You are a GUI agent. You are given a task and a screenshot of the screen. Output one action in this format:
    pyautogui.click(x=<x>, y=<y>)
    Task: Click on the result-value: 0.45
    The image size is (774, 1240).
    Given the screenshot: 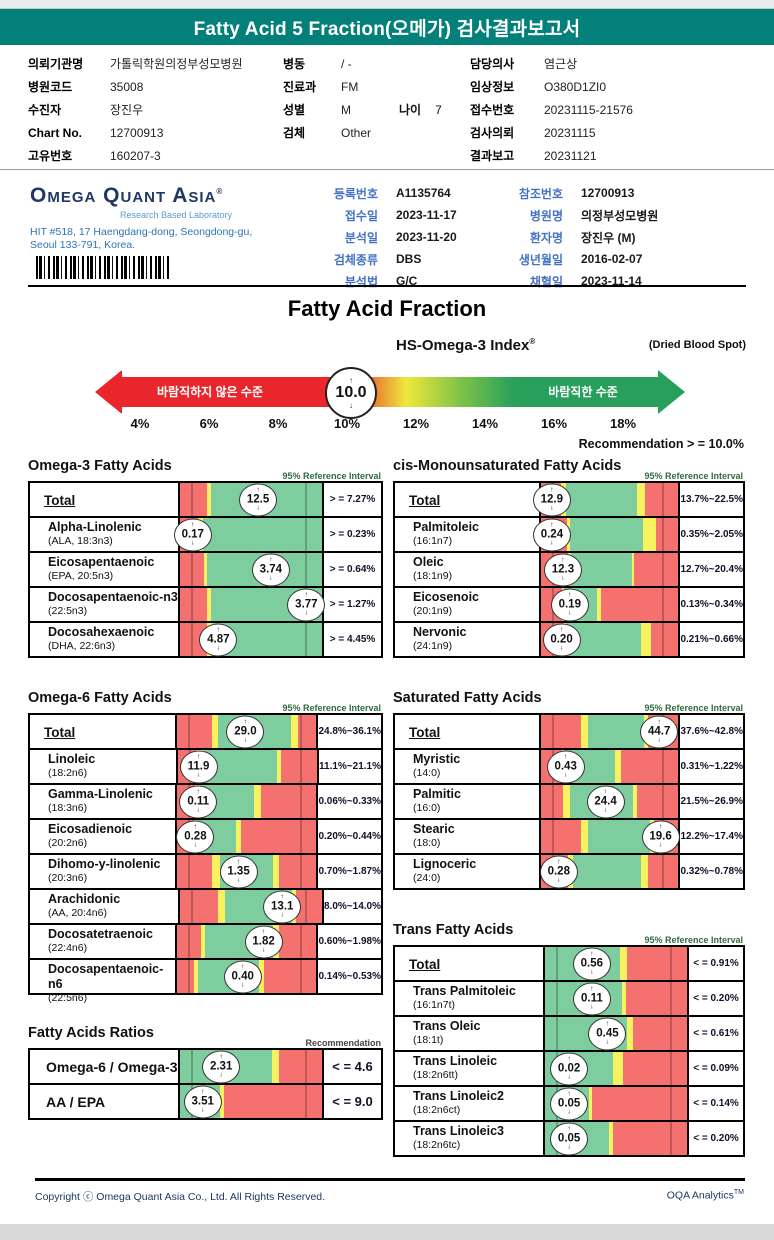 What is the action you would take?
    pyautogui.click(x=607, y=1033)
    